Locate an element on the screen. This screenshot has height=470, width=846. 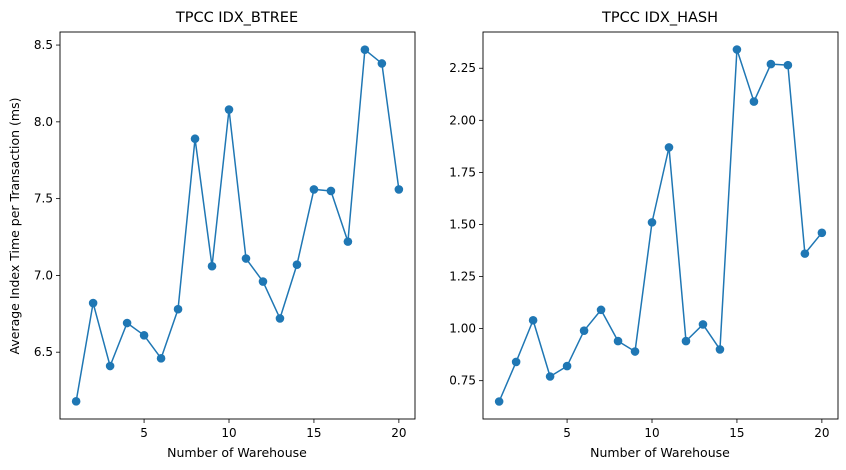
y-tick-label: 1.50 is located at coordinates (462, 224).